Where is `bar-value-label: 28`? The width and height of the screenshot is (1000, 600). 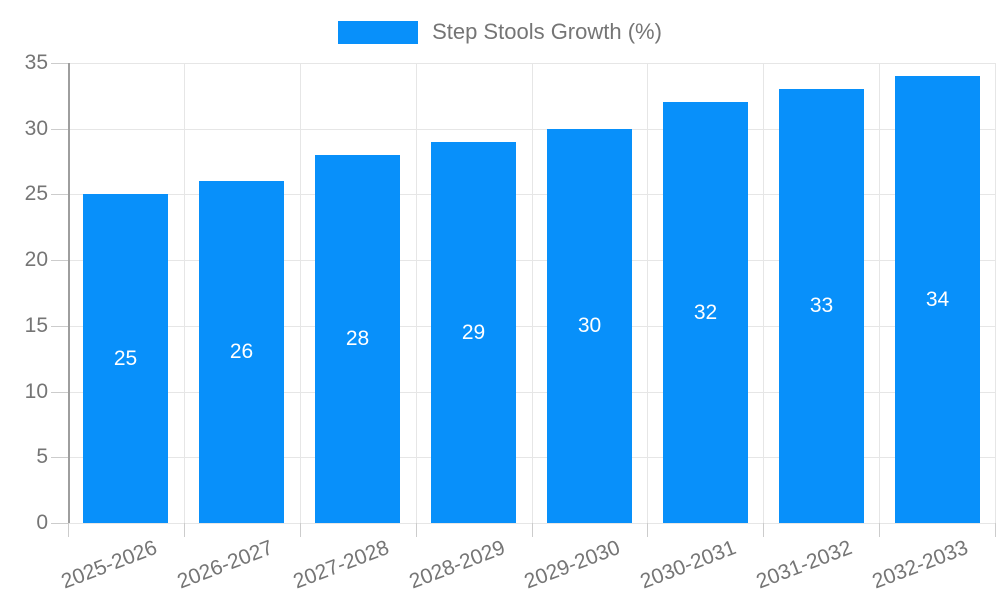 bar-value-label: 28 is located at coordinates (357, 338).